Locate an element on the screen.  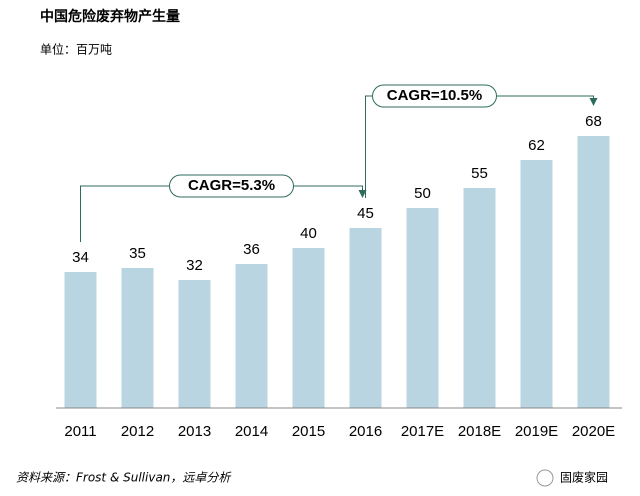
x-tick-label: 2013 is located at coordinates (194, 431).